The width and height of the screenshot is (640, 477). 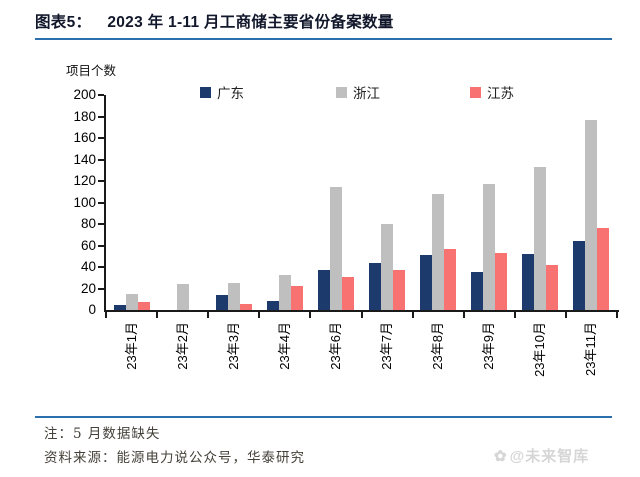 What do you see at coordinates (88, 245) in the screenshot?
I see `y-tick-label: 60` at bounding box center [88, 245].